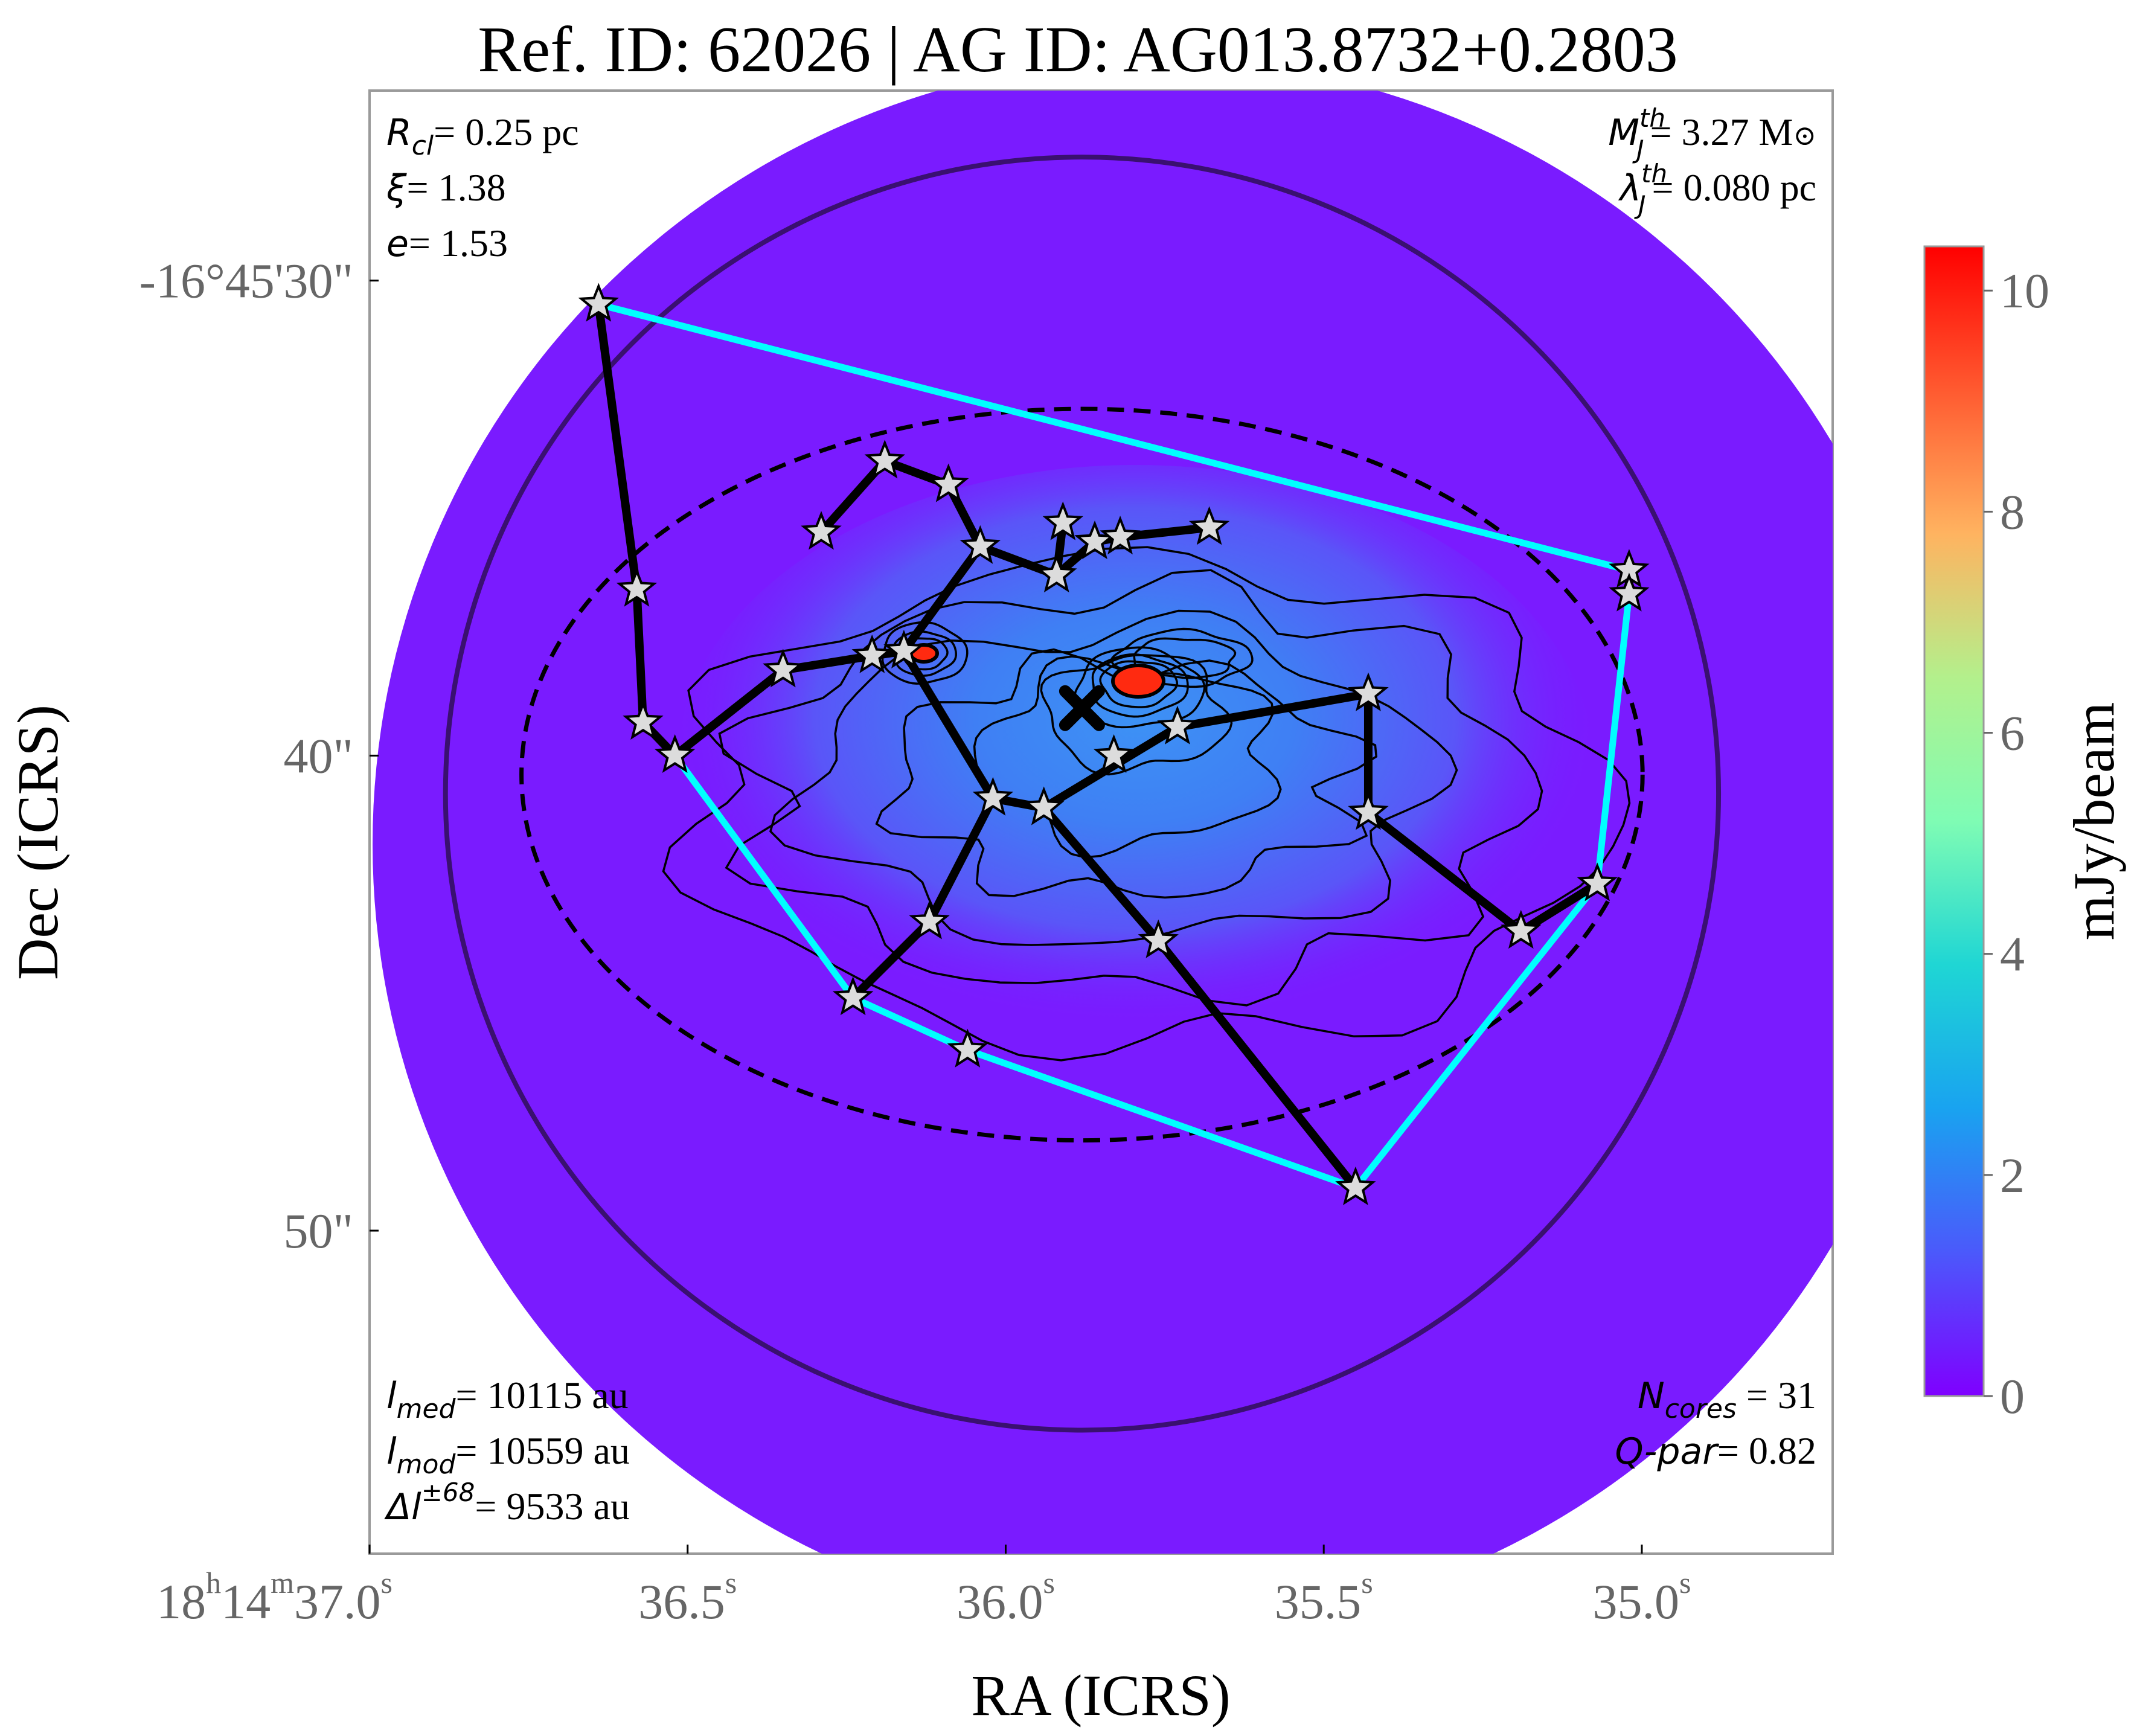 This screenshot has height=1736, width=2137. What do you see at coordinates (459, 243) in the screenshot?
I see `annotation-value: = 1.53` at bounding box center [459, 243].